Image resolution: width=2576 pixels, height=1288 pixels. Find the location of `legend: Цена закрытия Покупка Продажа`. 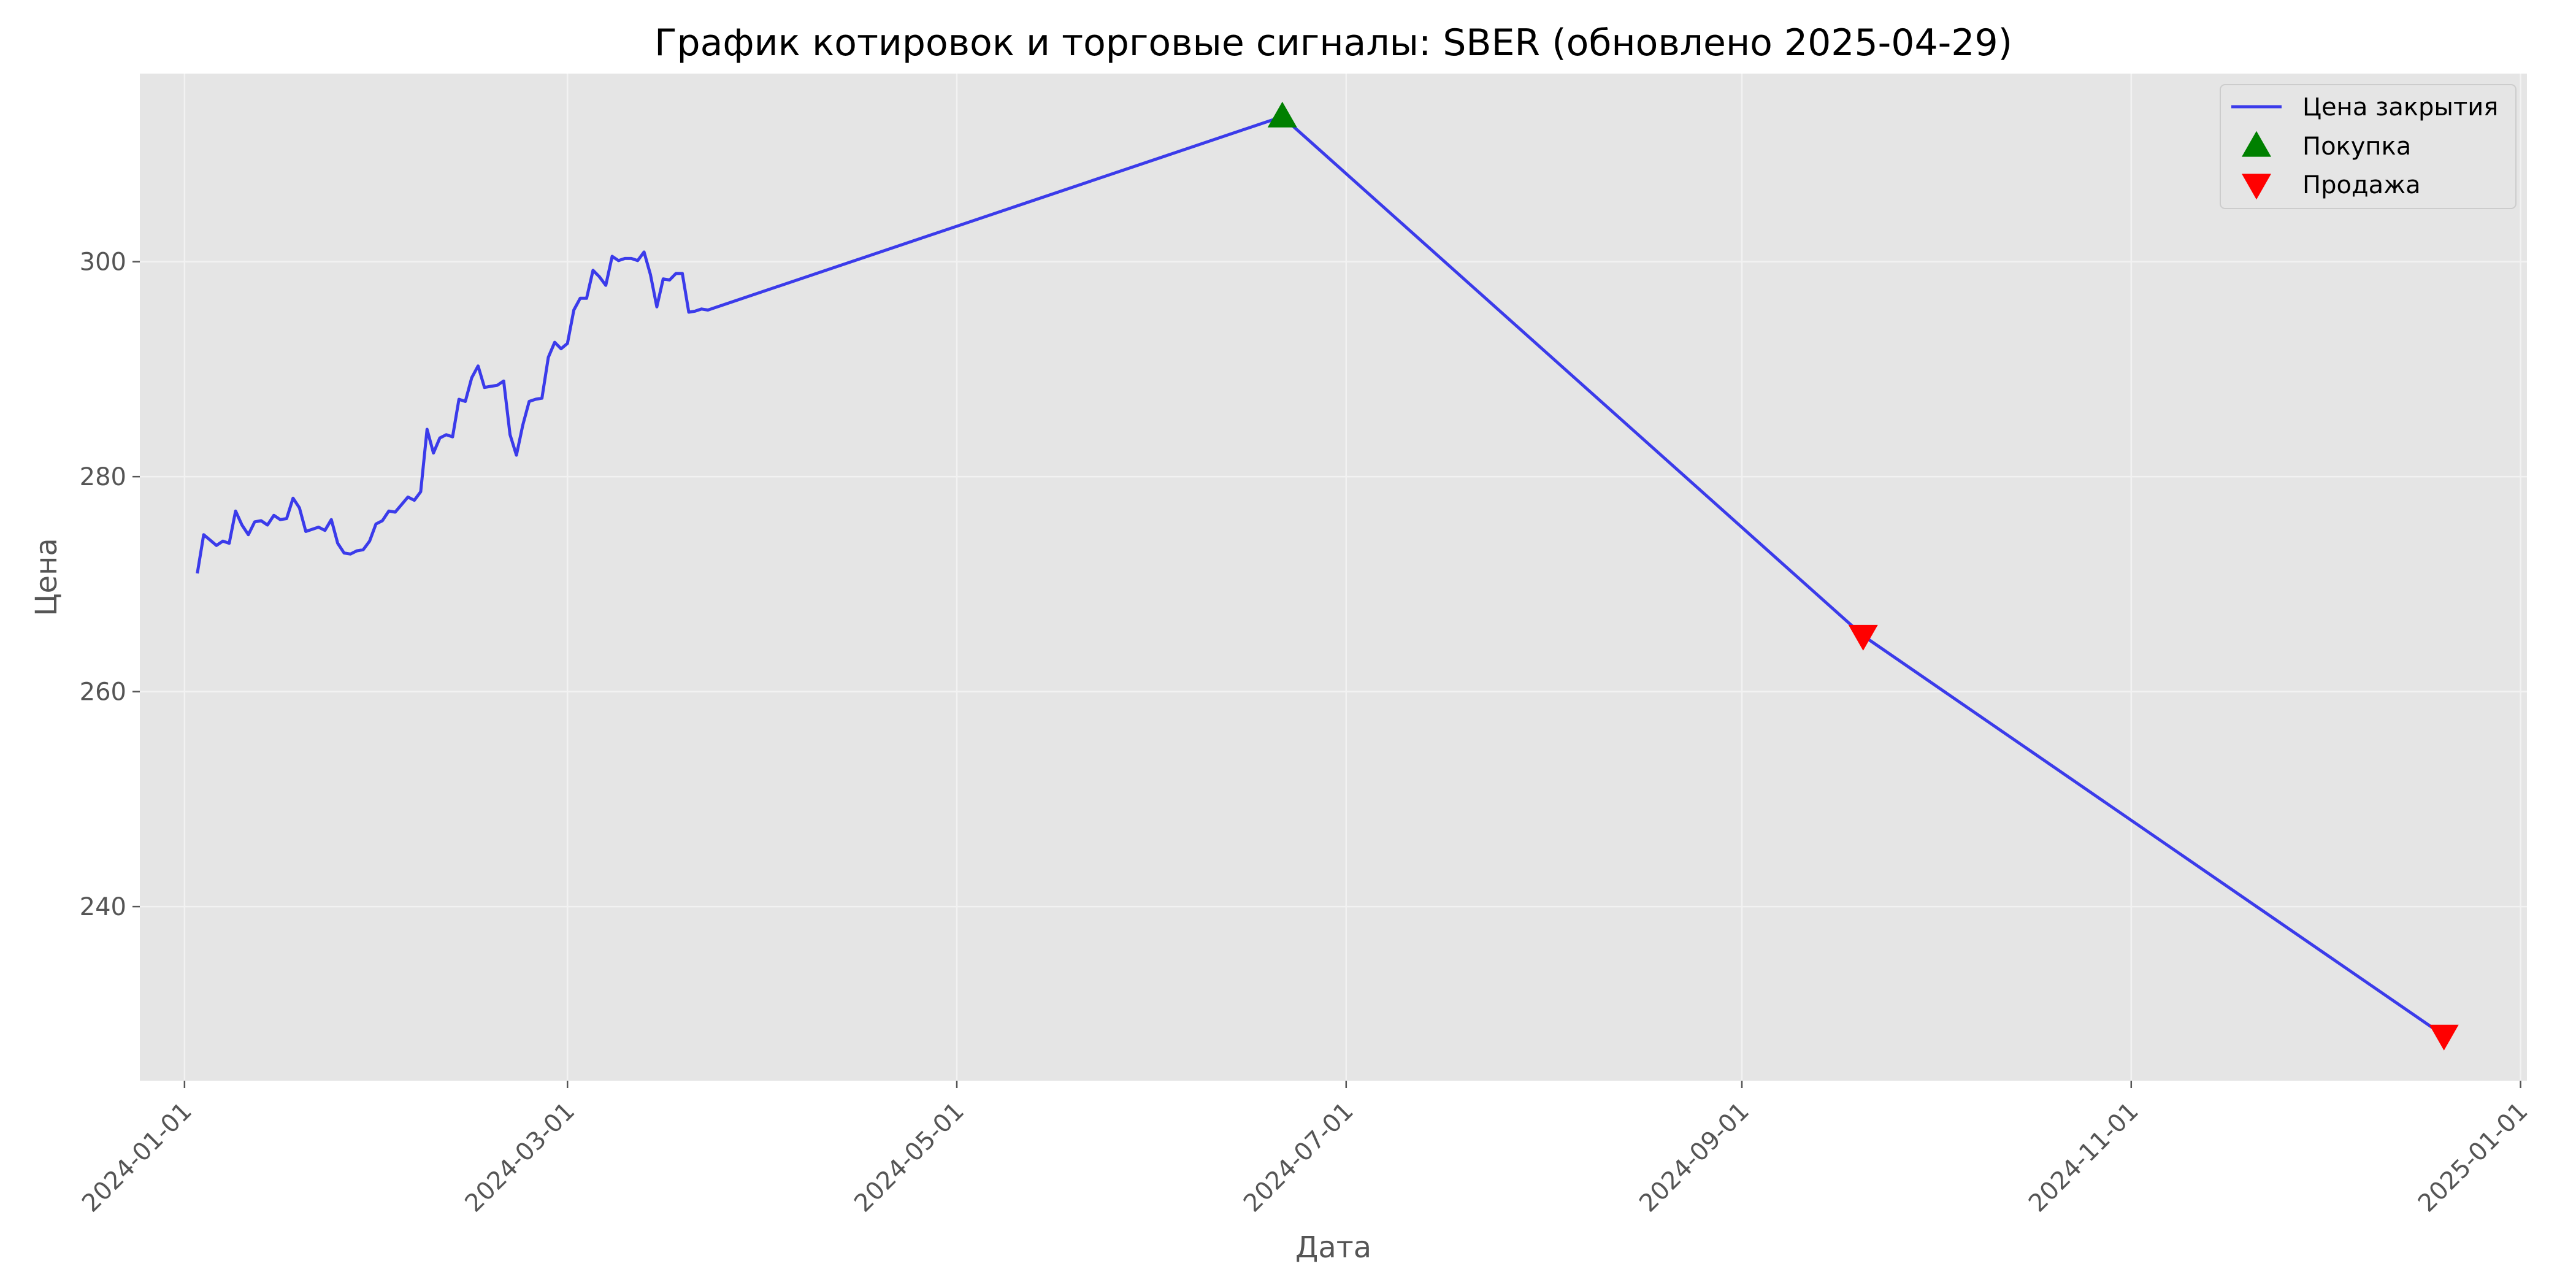

legend: Цена закрытия Покупка Продажа is located at coordinates (2368, 146).